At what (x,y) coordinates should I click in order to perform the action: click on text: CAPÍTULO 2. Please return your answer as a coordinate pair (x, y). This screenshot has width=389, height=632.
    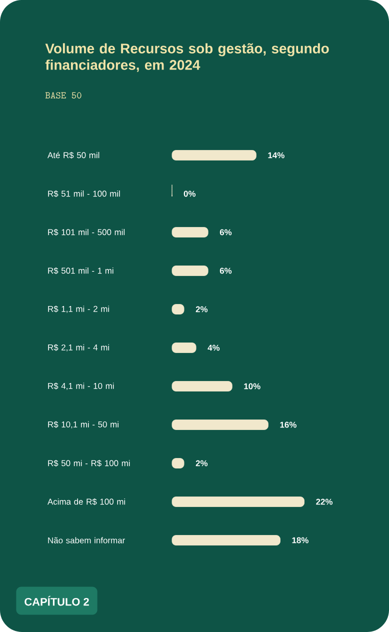
    Looking at the image, I should click on (56, 601).